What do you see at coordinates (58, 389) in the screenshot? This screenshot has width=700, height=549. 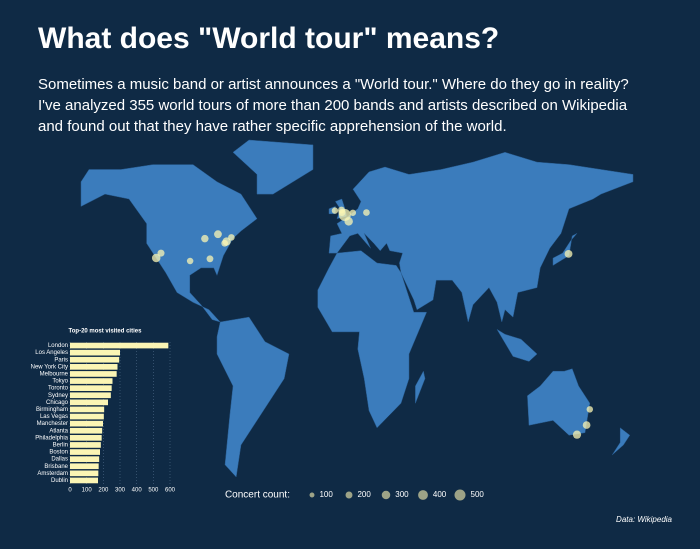 I see `y-tick-label: Toronto` at bounding box center [58, 389].